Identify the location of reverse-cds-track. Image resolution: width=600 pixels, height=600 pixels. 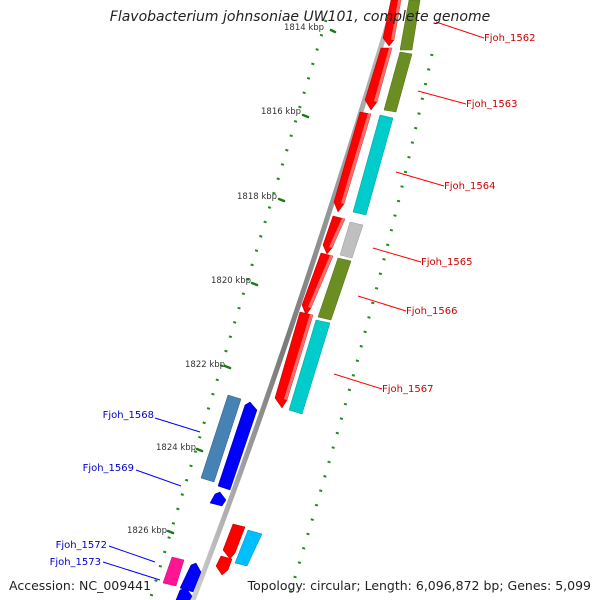
(210, 497).